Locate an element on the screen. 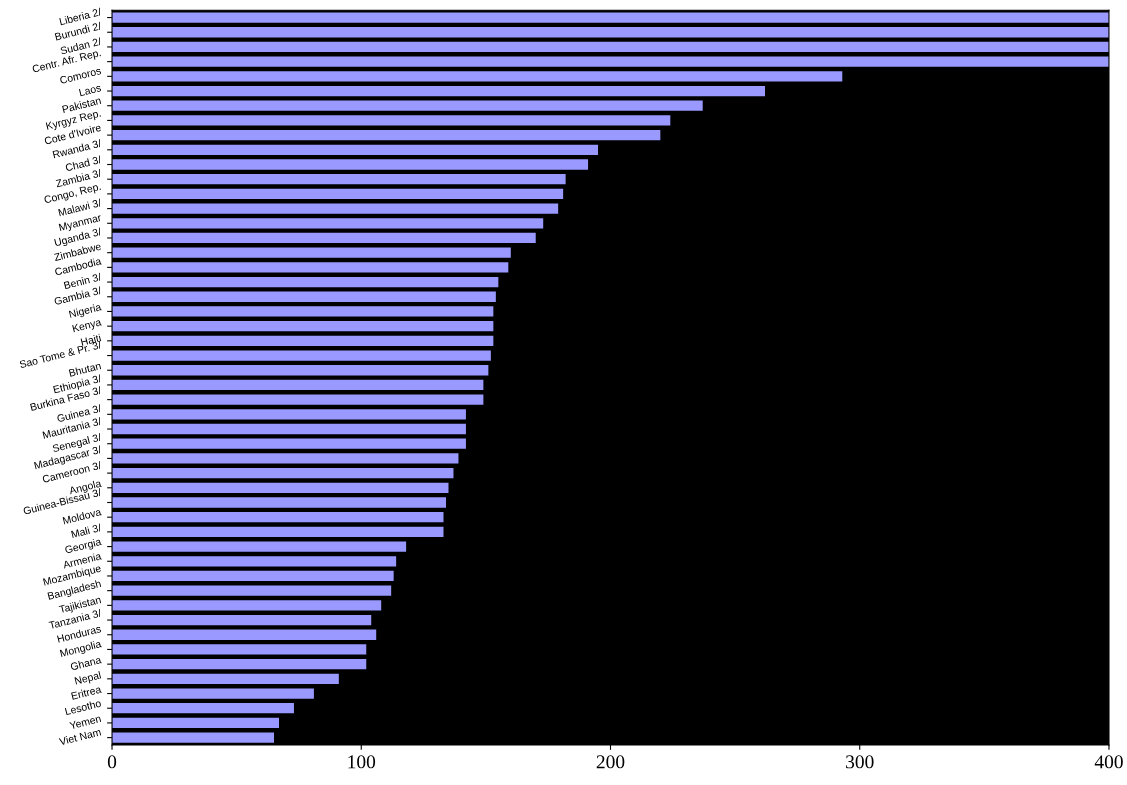  y-tick-label: Laos is located at coordinates (90, 90).